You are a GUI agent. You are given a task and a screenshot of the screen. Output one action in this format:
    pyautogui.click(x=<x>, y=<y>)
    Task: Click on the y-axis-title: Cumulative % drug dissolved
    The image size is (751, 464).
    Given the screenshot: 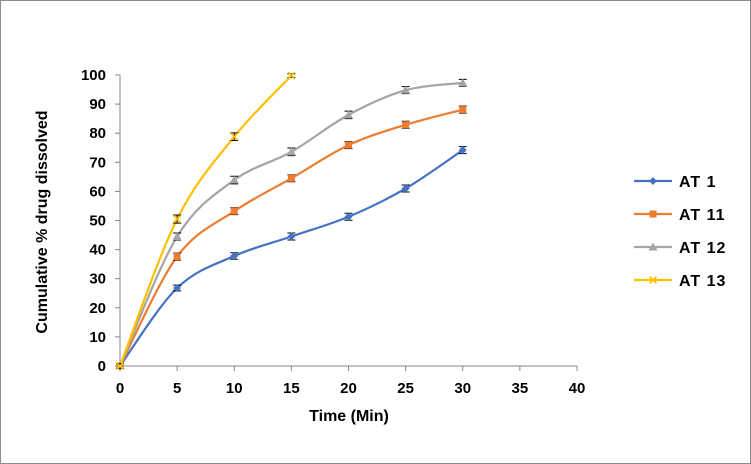 What is the action you would take?
    pyautogui.click(x=42, y=221)
    